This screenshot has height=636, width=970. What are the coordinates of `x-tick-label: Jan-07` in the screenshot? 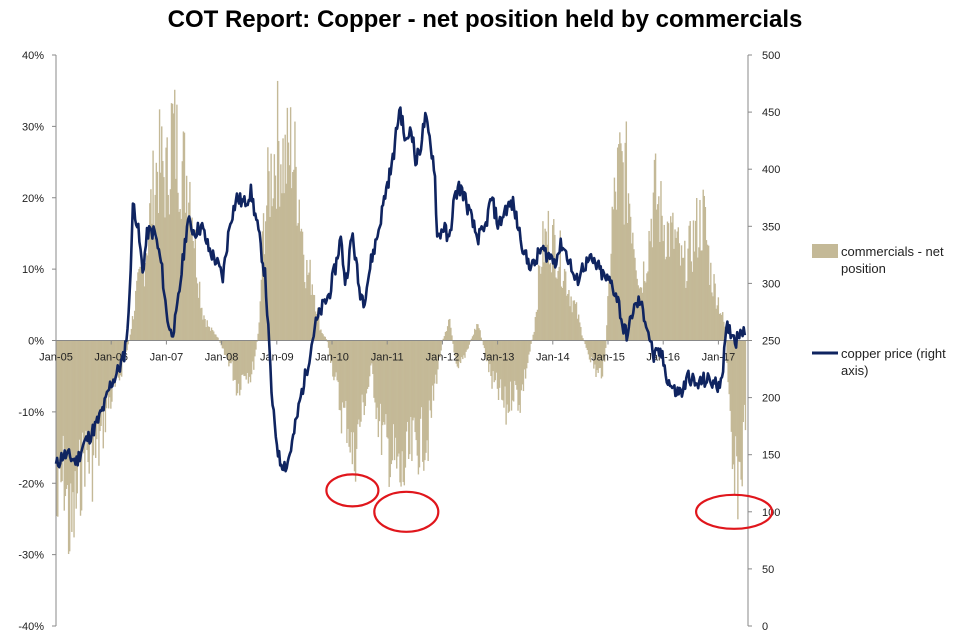 It's located at (167, 358).